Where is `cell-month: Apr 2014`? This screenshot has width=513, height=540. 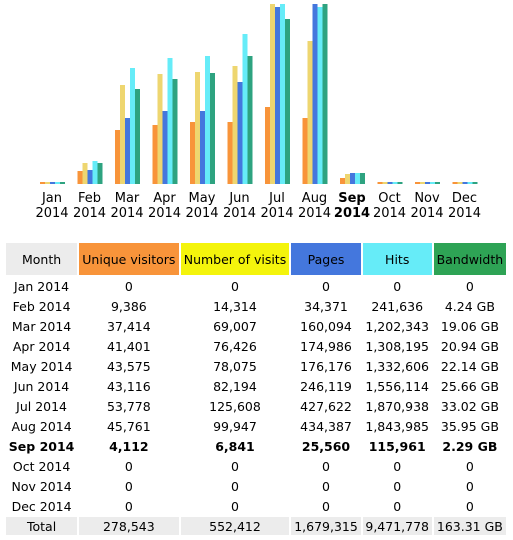 cell-month: Apr 2014 is located at coordinates (42, 346).